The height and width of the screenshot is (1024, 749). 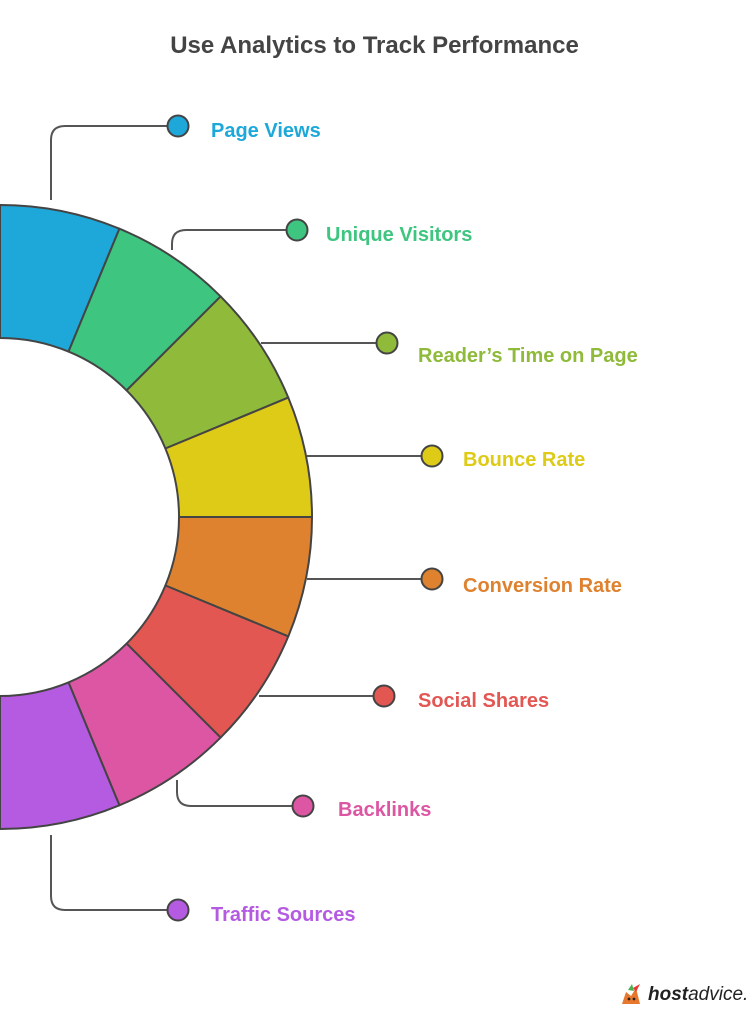 What do you see at coordinates (399, 235) in the screenshot?
I see `label-unique-visitors: Unique Visitors` at bounding box center [399, 235].